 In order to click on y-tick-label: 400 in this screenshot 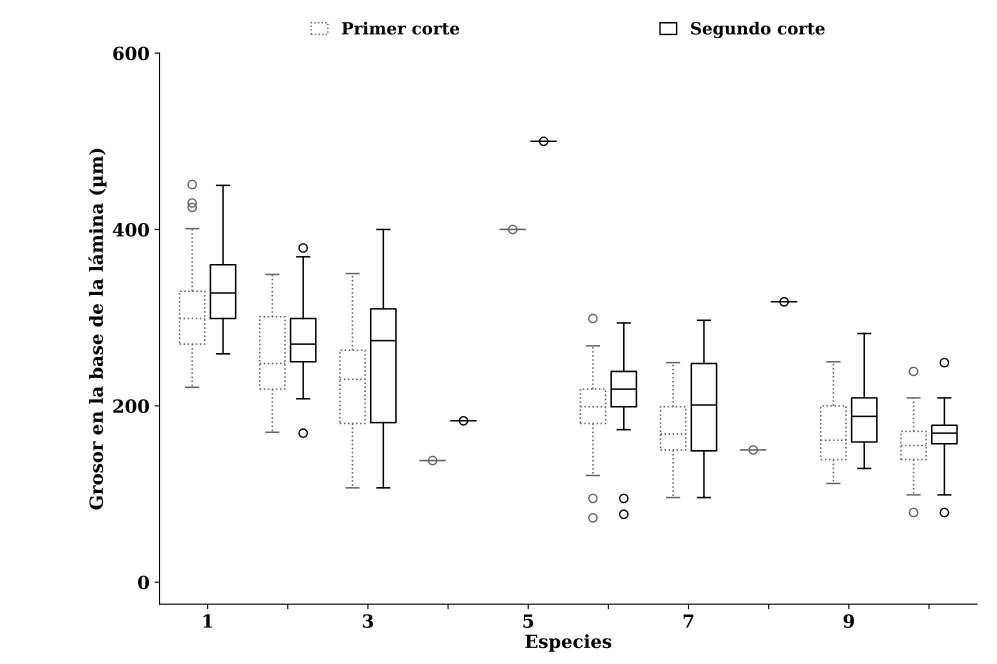, I will do `click(130, 229)`.